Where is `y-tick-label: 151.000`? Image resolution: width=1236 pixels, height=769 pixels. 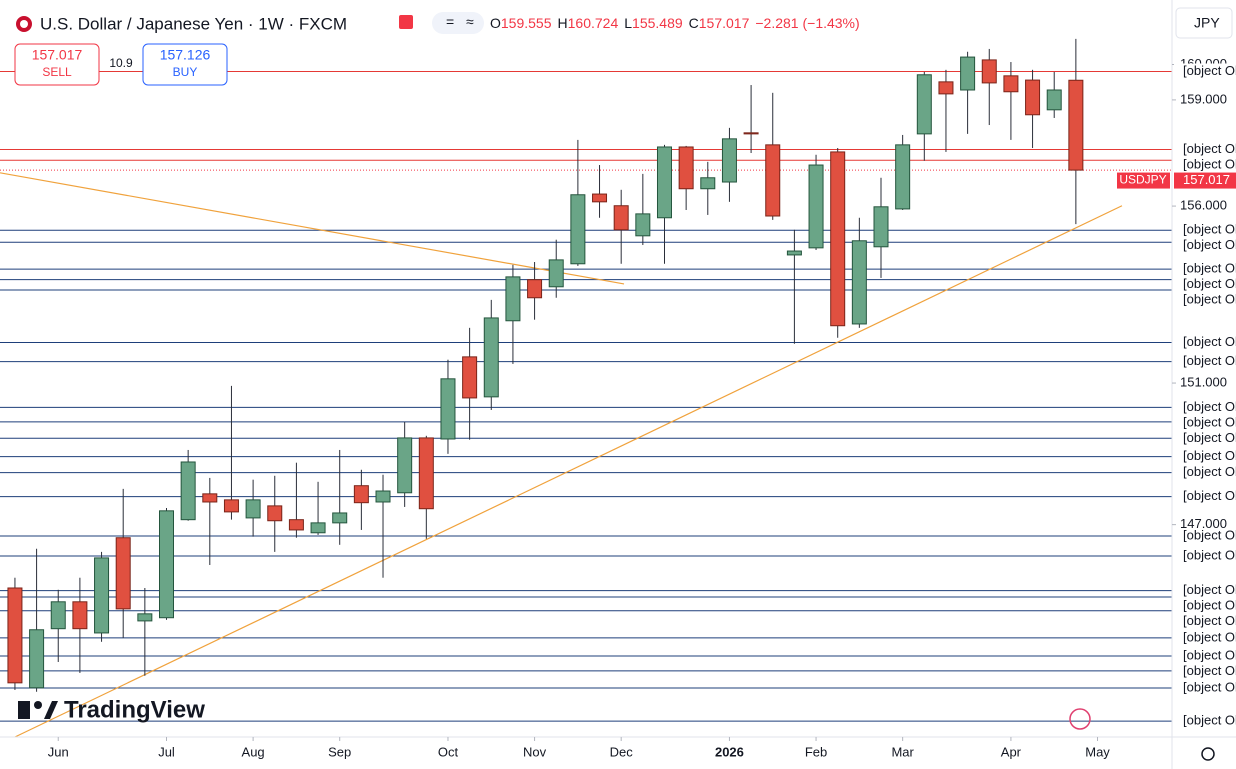 y-tick-label: 151.000 is located at coordinates (1203, 381).